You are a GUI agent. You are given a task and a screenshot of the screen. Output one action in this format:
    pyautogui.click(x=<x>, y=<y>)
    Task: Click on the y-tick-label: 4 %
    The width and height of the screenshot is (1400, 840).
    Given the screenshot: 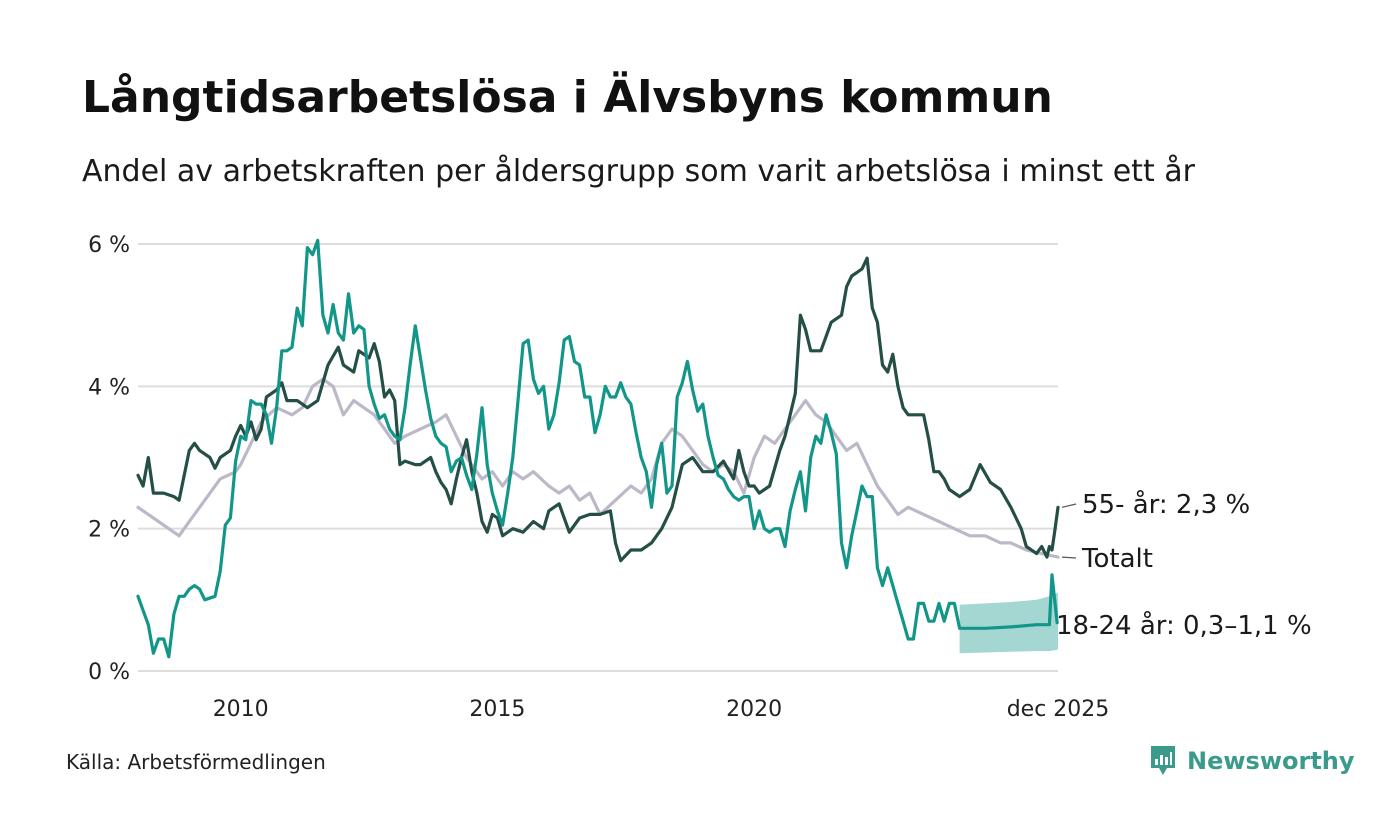 What is the action you would take?
    pyautogui.click(x=109, y=387)
    